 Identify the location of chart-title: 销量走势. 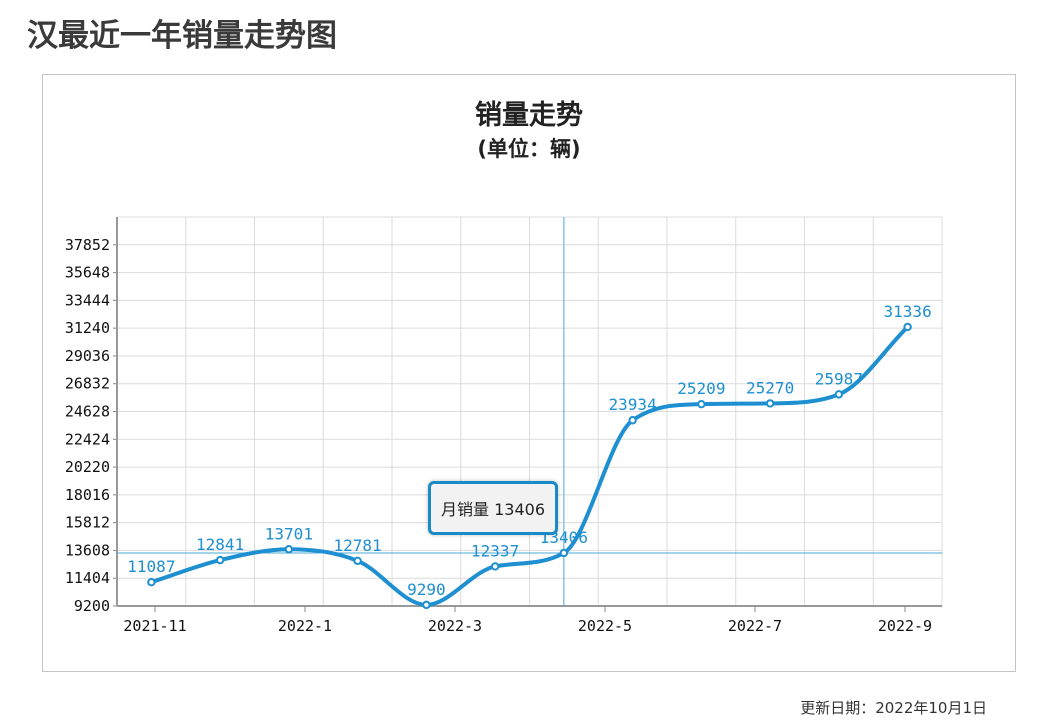
(529, 115).